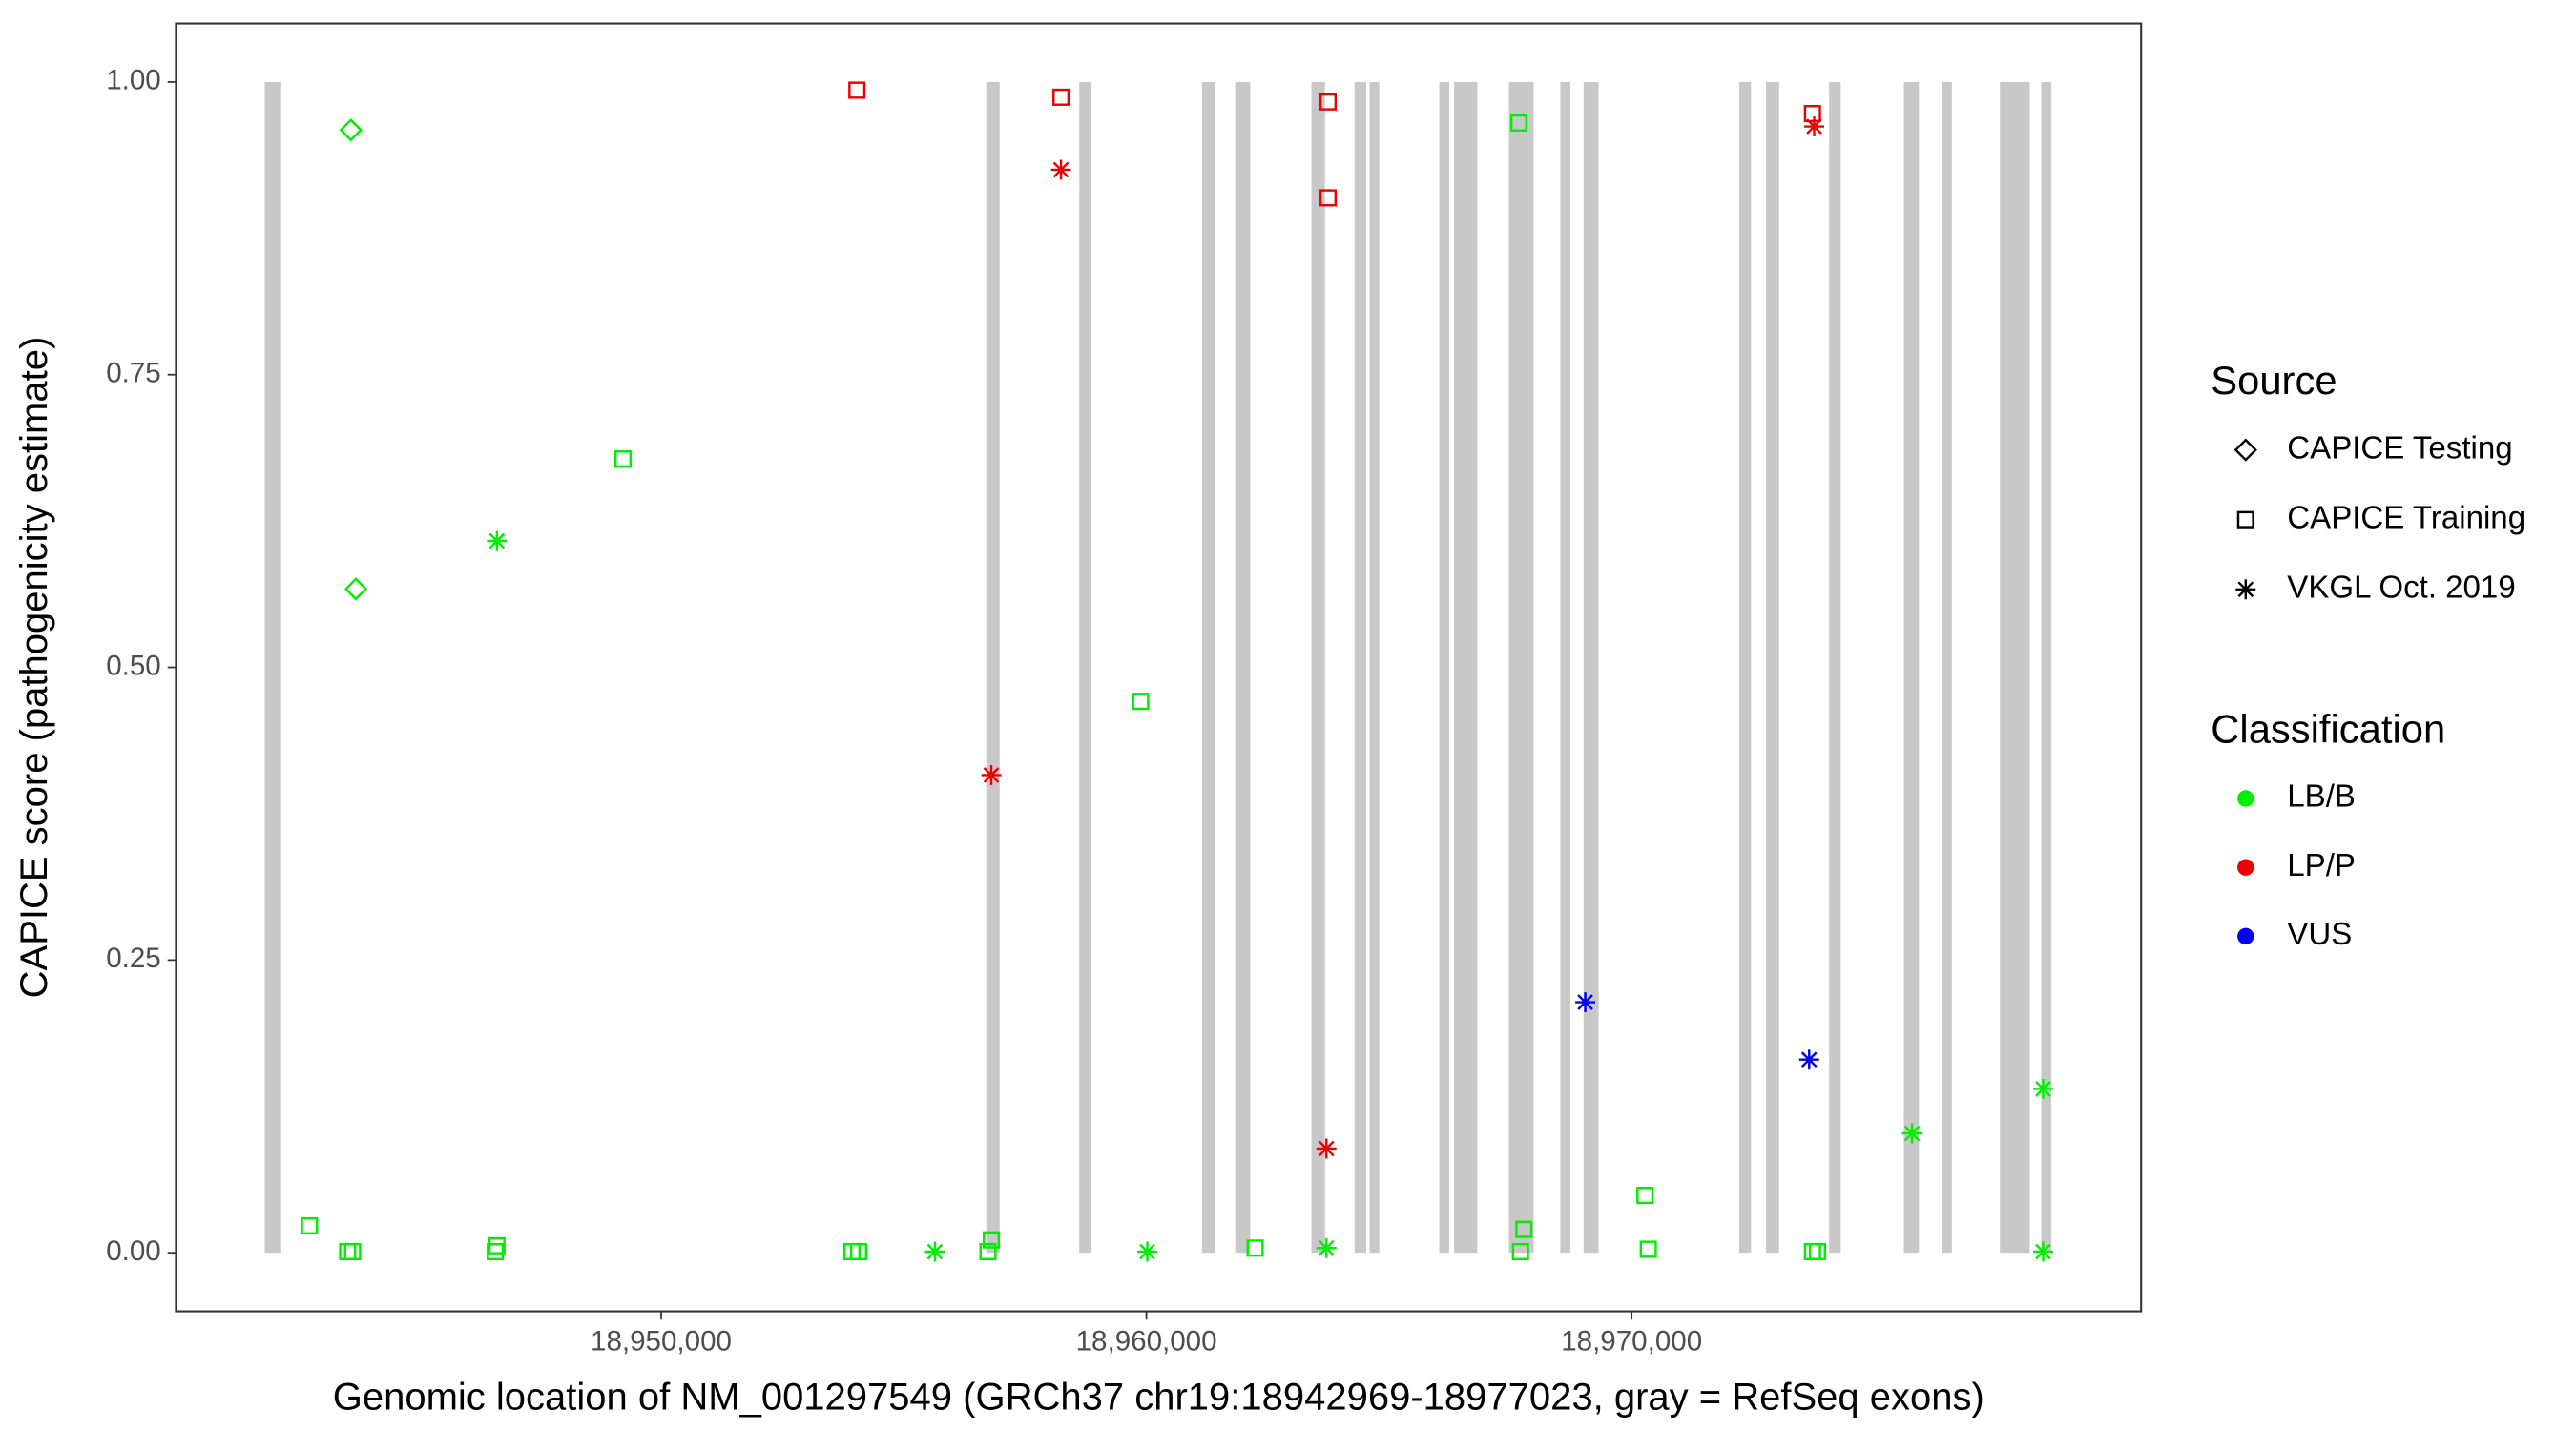  I want to click on legend-label: LP/P, so click(2321, 865).